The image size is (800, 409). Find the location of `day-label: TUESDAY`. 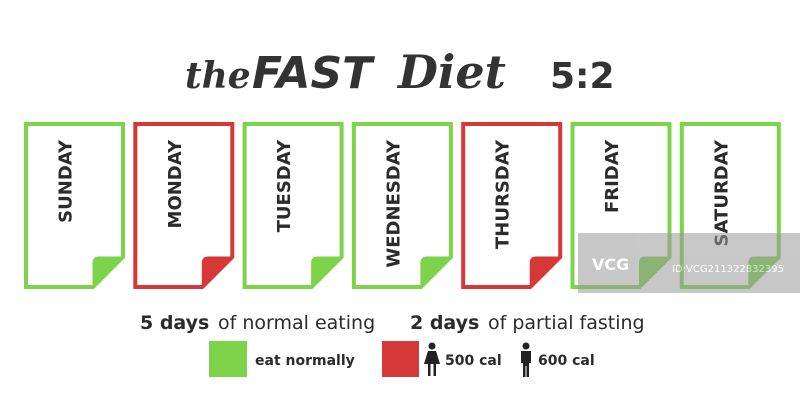

day-label: TUESDAY is located at coordinates (284, 185).